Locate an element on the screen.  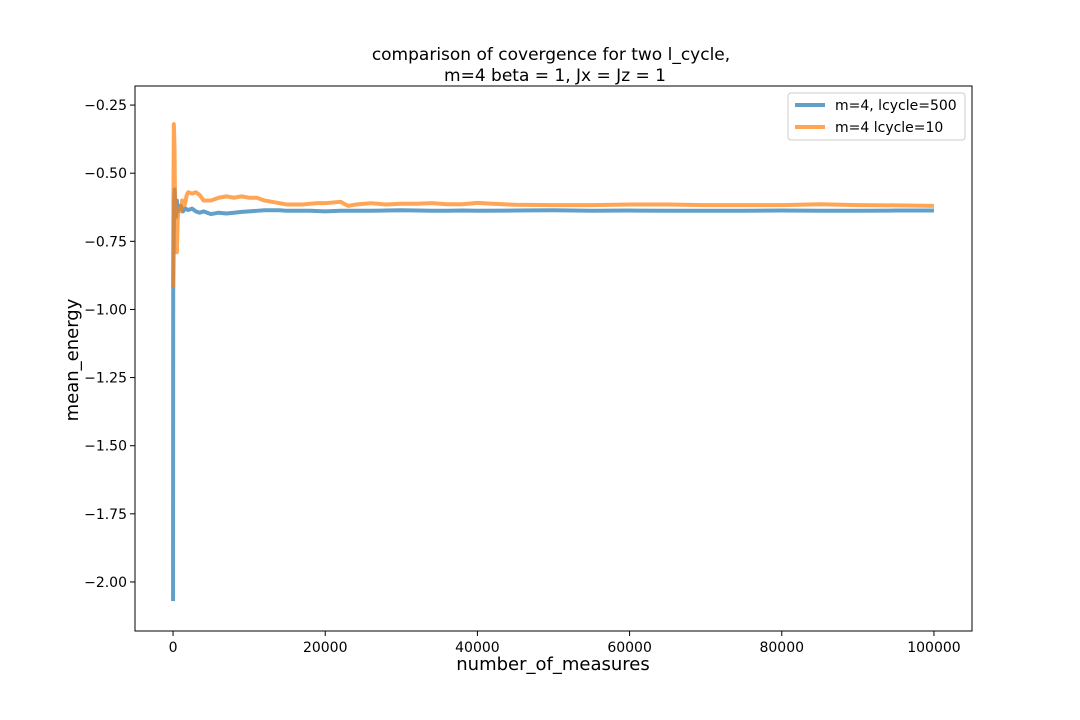
x-tick-label: 60000 is located at coordinates (629, 648).